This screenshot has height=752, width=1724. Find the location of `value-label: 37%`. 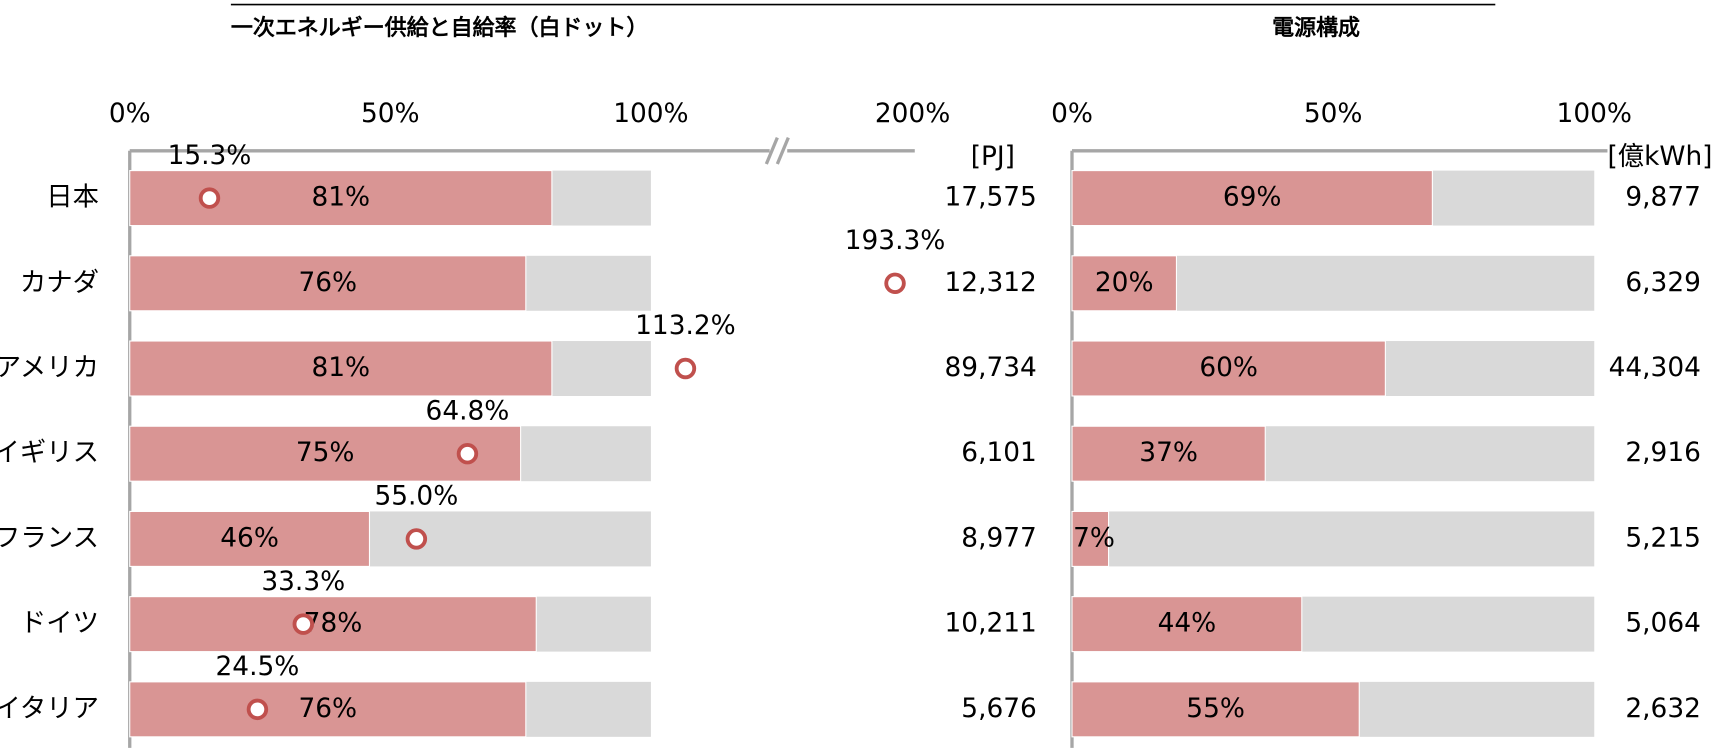

value-label: 37% is located at coordinates (1168, 453).